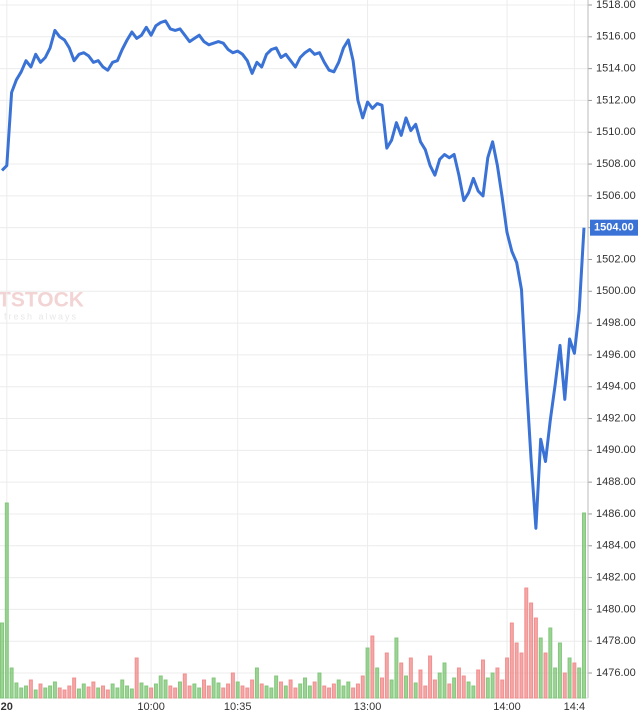 This screenshot has height=715, width=639. Describe the element at coordinates (42, 300) in the screenshot. I see `watermark: TSTOCK` at that location.